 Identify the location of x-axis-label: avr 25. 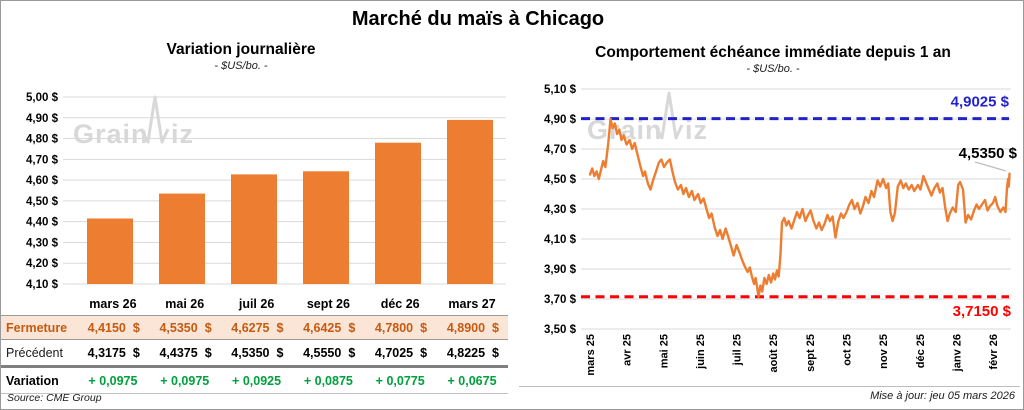
(628, 350).